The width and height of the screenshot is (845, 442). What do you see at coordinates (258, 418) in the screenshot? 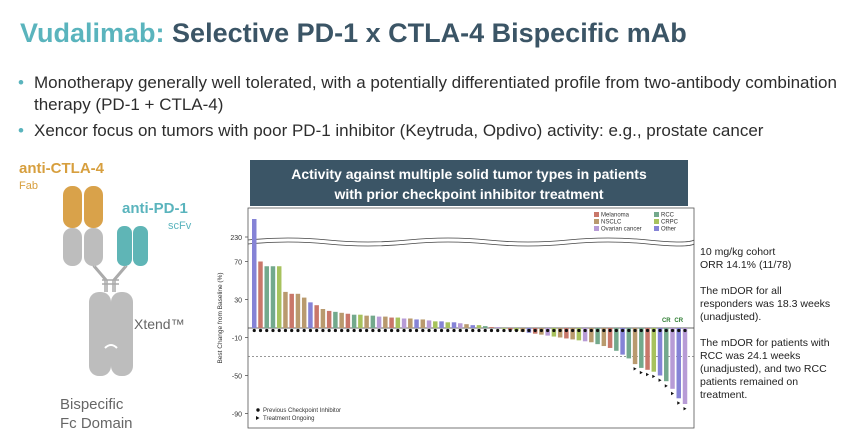
I see `footnote-arrow-icon` at bounding box center [258, 418].